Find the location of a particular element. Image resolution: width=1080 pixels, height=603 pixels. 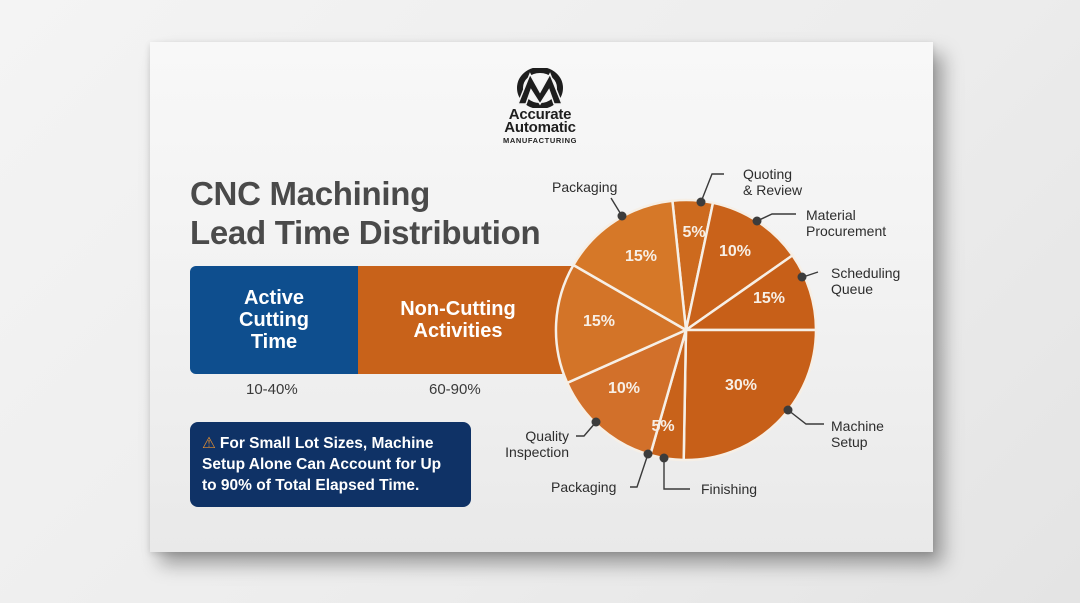

label-quoting-line2: & Review is located at coordinates (773, 190).